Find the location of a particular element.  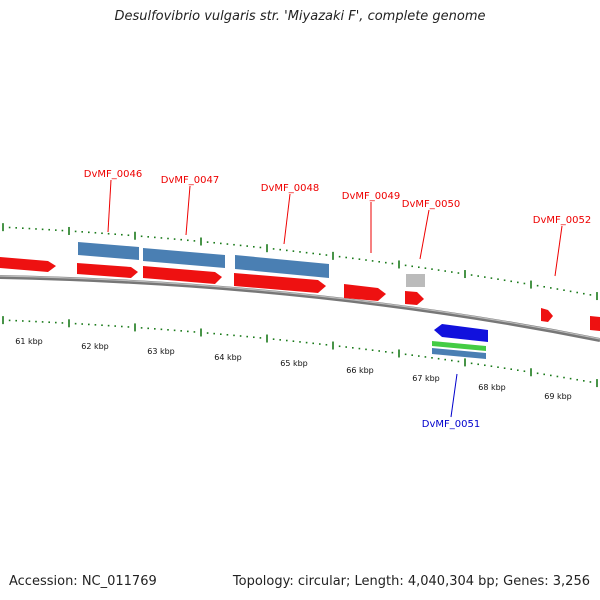

kbp-tick-label: 67 kbp is located at coordinates (426, 378).